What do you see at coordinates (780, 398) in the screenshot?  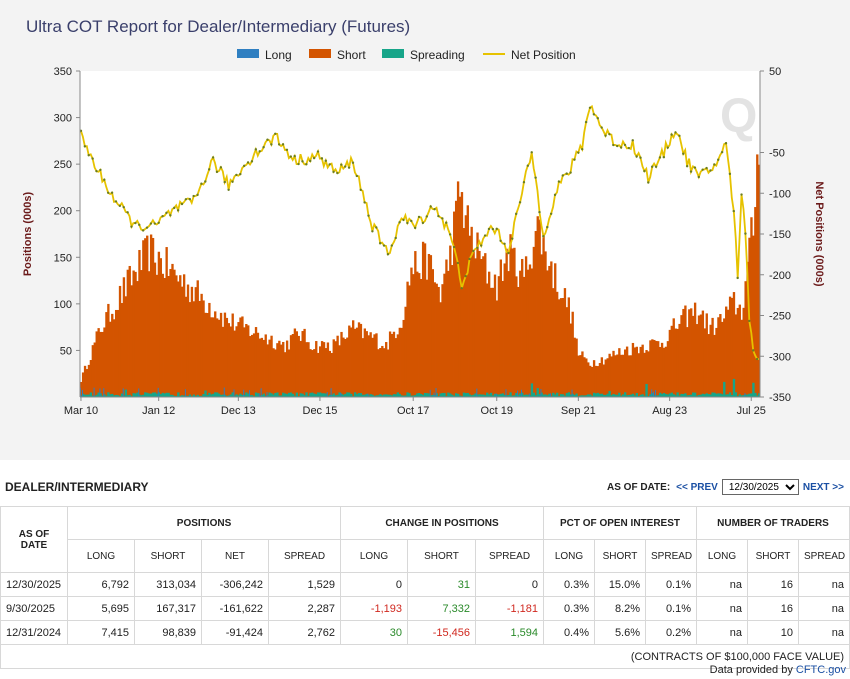 I see `right-tick-label: -350` at bounding box center [780, 398].